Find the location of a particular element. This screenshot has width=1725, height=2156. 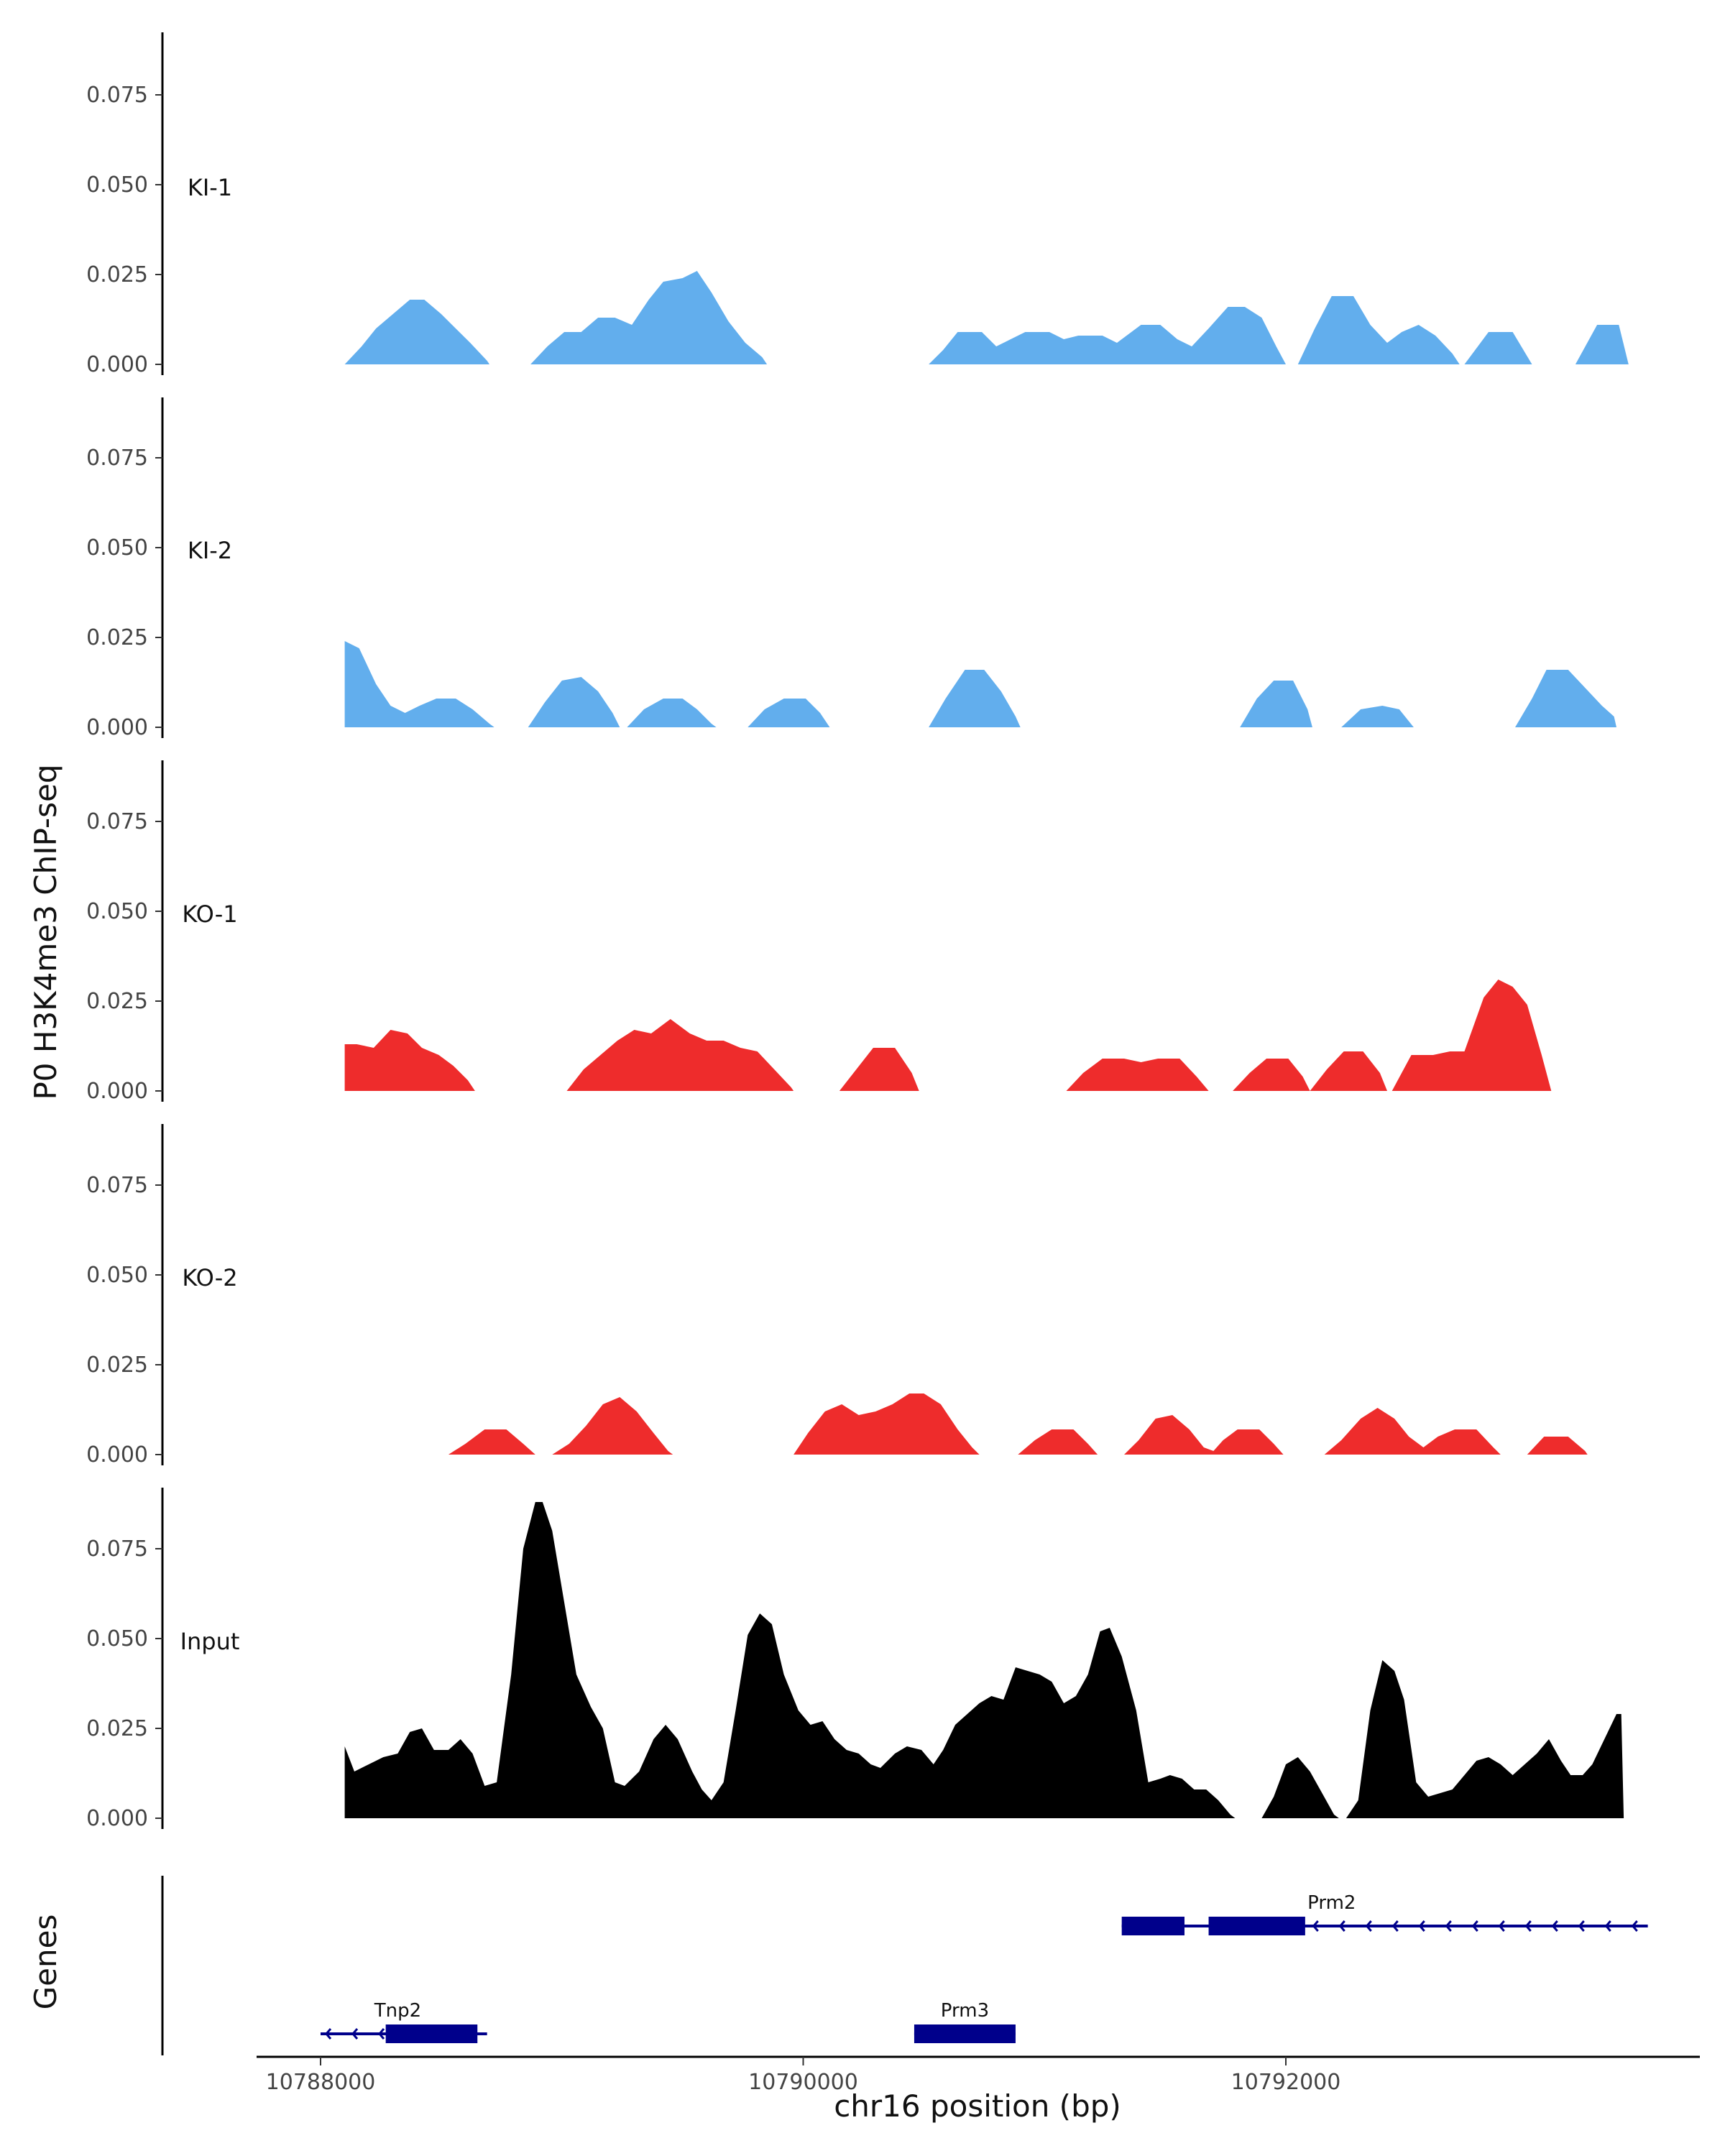

track-ki-2: 0.000 0.025 0.050 0.075 KI-2 is located at coordinates (851, 568).